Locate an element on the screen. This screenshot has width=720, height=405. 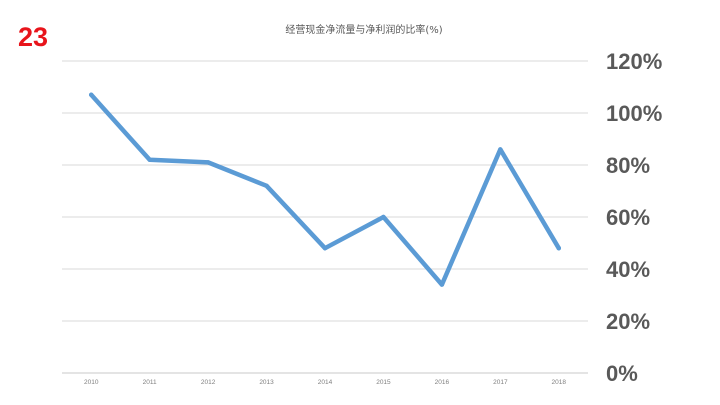
x-tick-label: 2015 is located at coordinates (383, 382).